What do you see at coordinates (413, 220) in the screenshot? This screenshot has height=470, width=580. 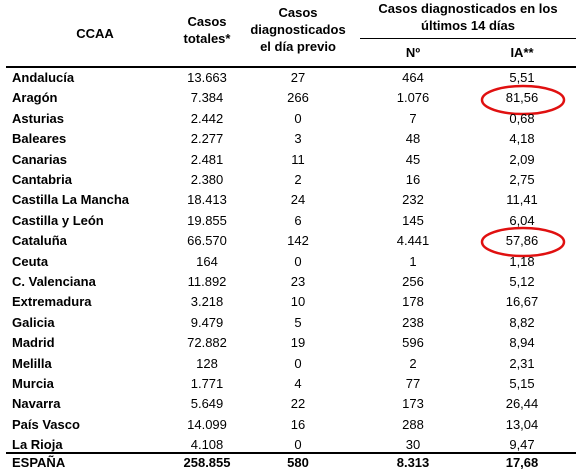 I see `cell-text: 145` at bounding box center [413, 220].